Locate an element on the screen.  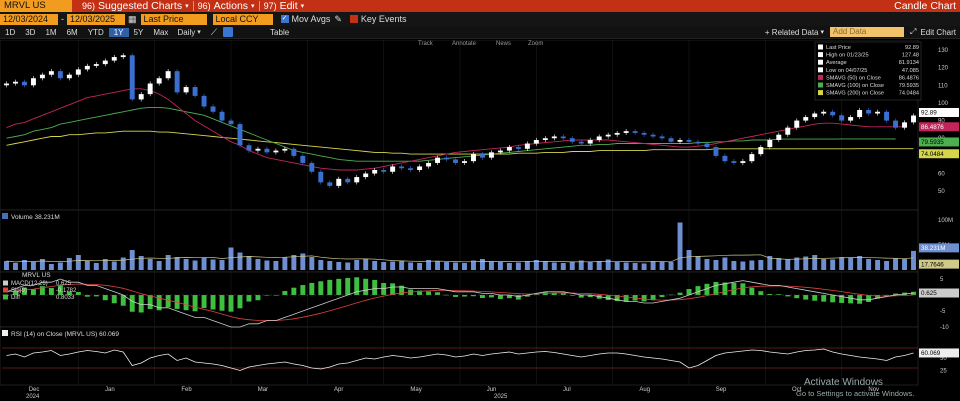
toolbar-track: Track is located at coordinates (426, 44).